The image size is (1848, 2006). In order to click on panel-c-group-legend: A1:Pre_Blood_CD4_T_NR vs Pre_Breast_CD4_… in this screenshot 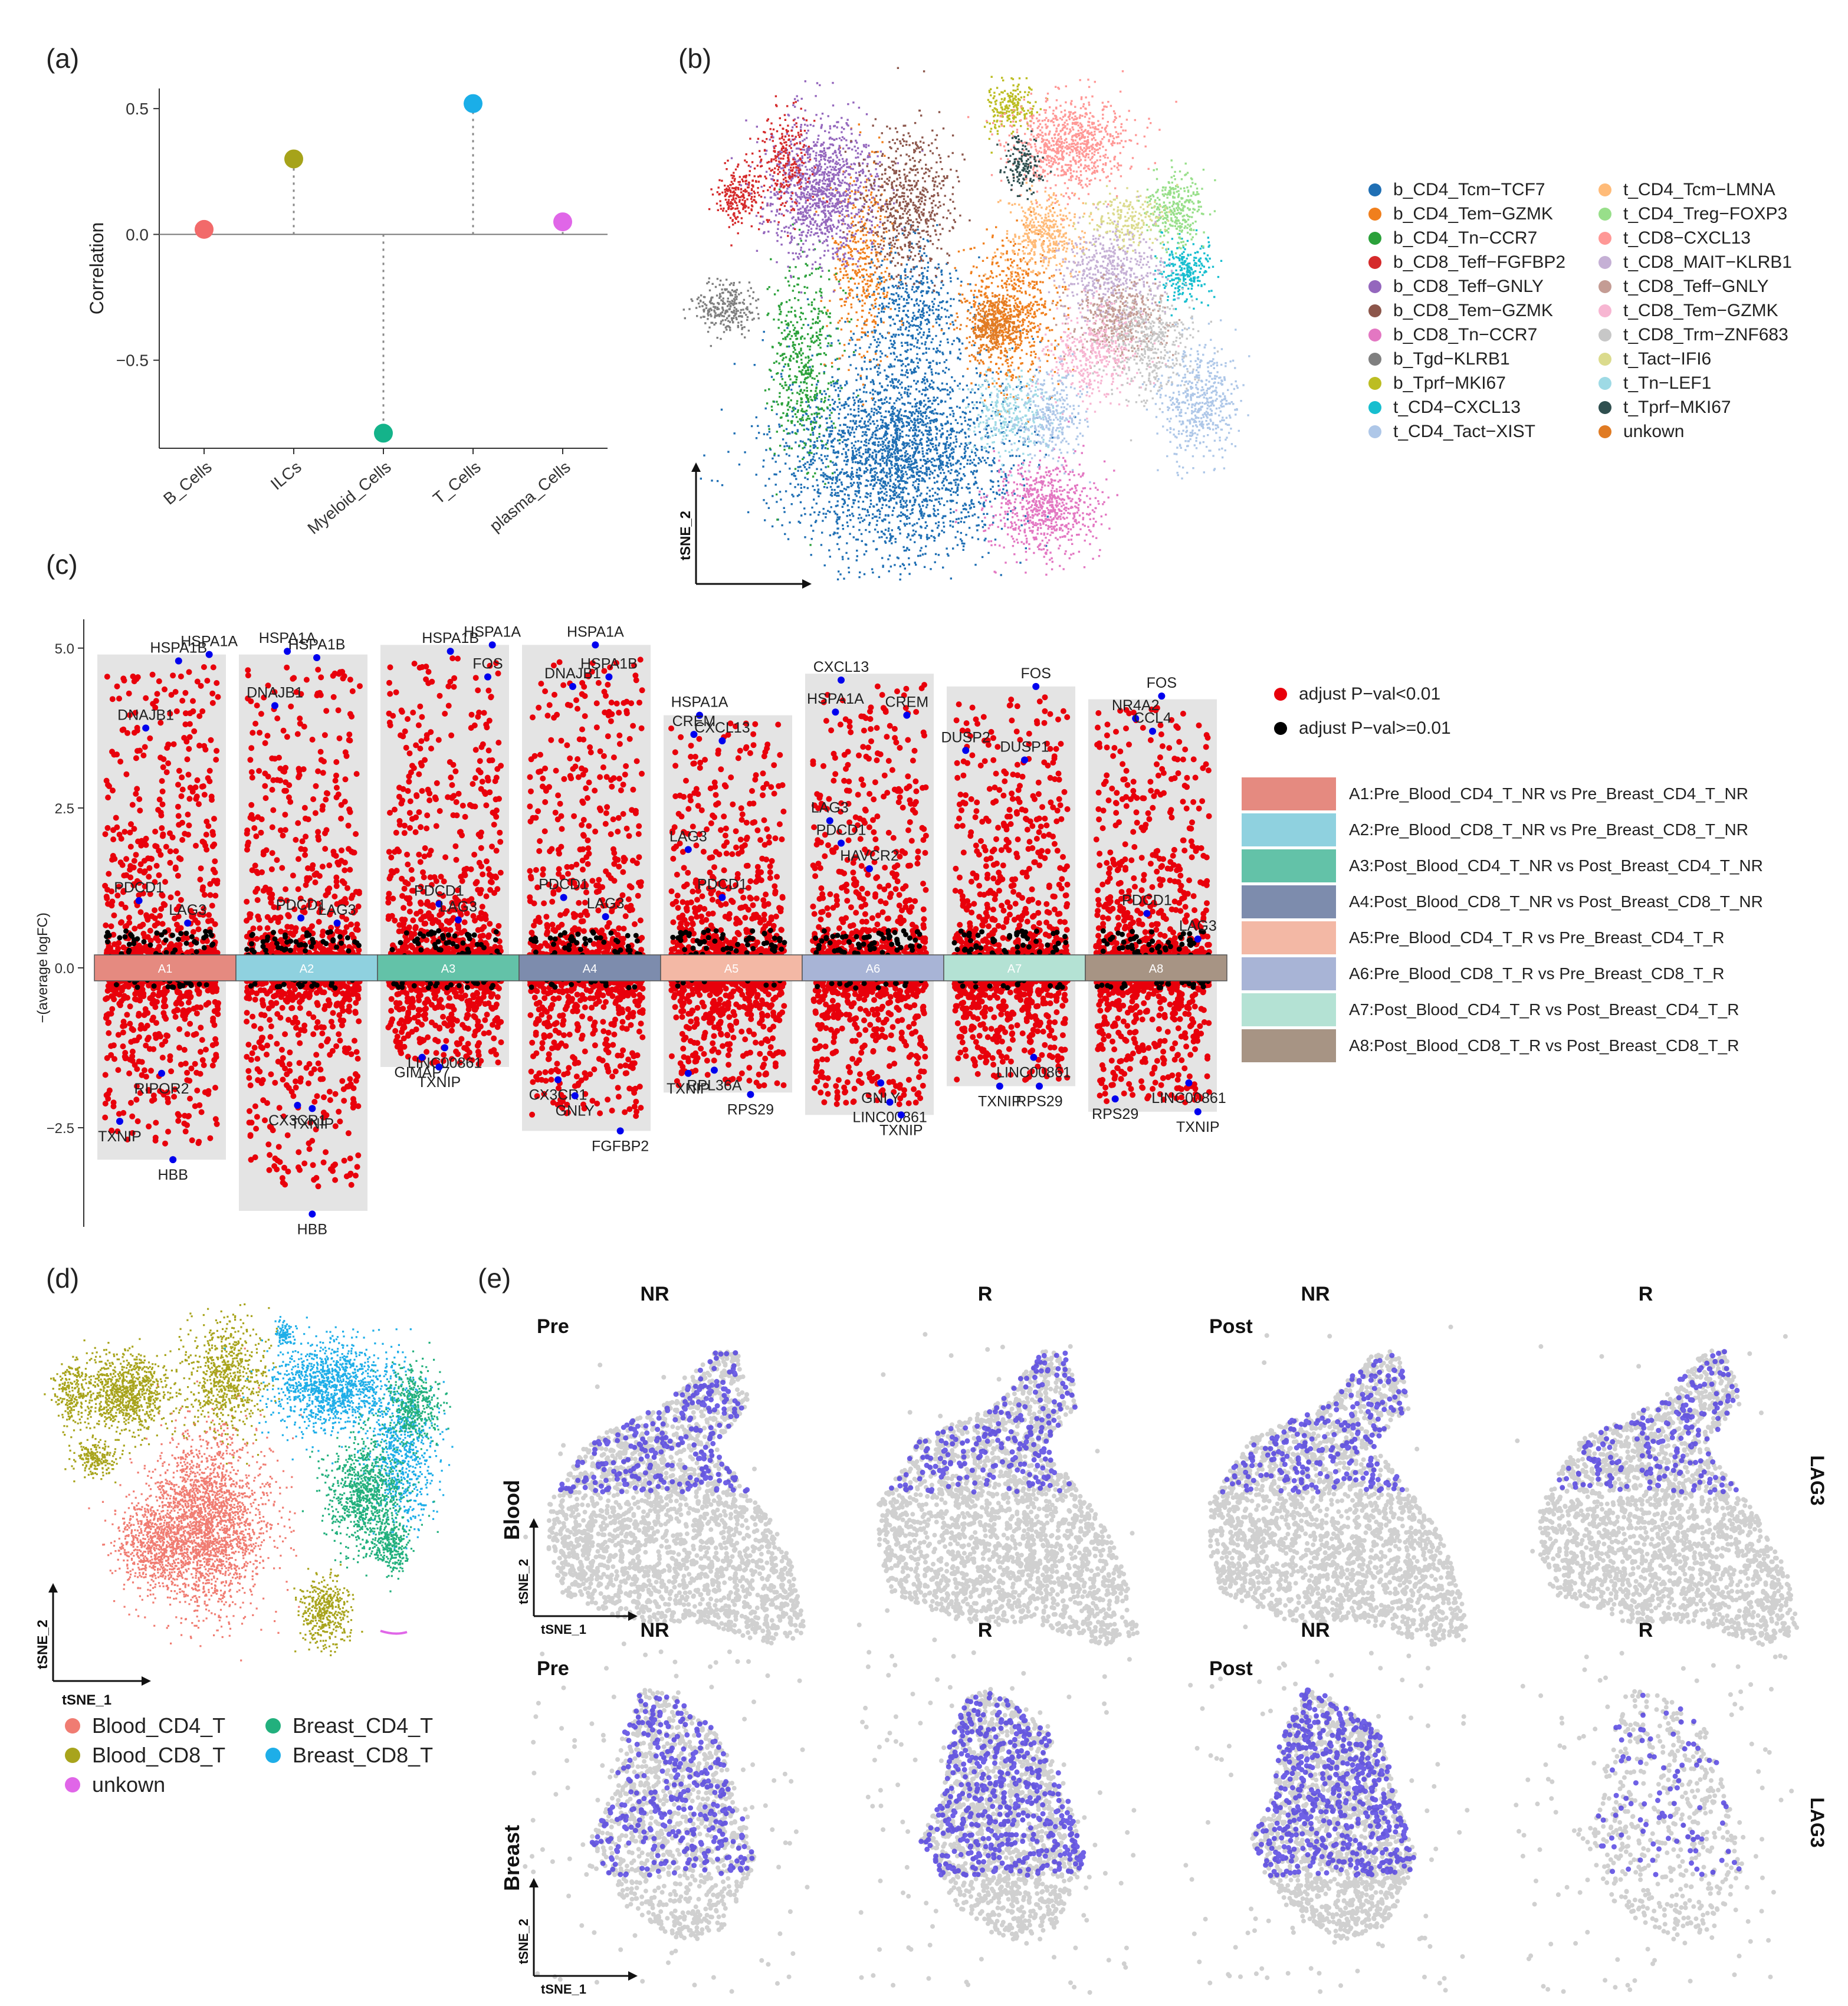, I will do `click(1537, 924)`.